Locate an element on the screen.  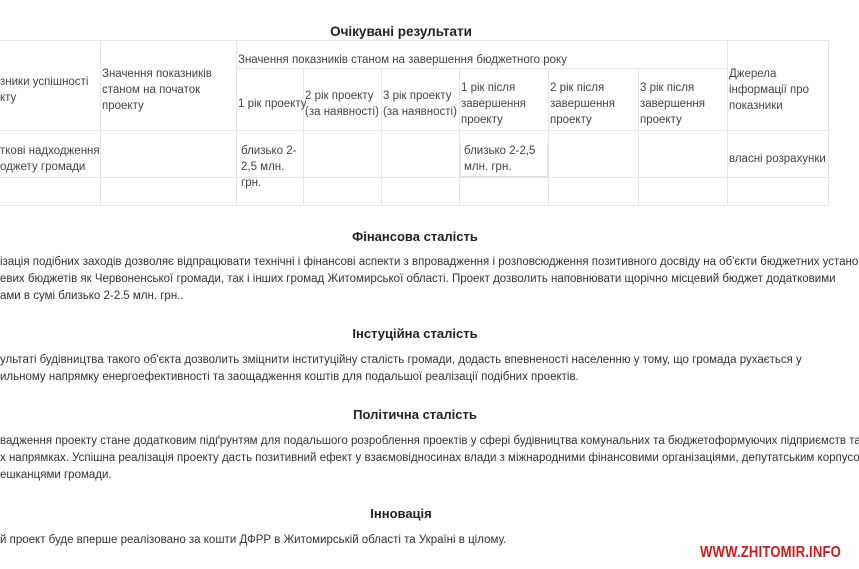
header-sources: Джерела інформації про показники is located at coordinates (769, 90).